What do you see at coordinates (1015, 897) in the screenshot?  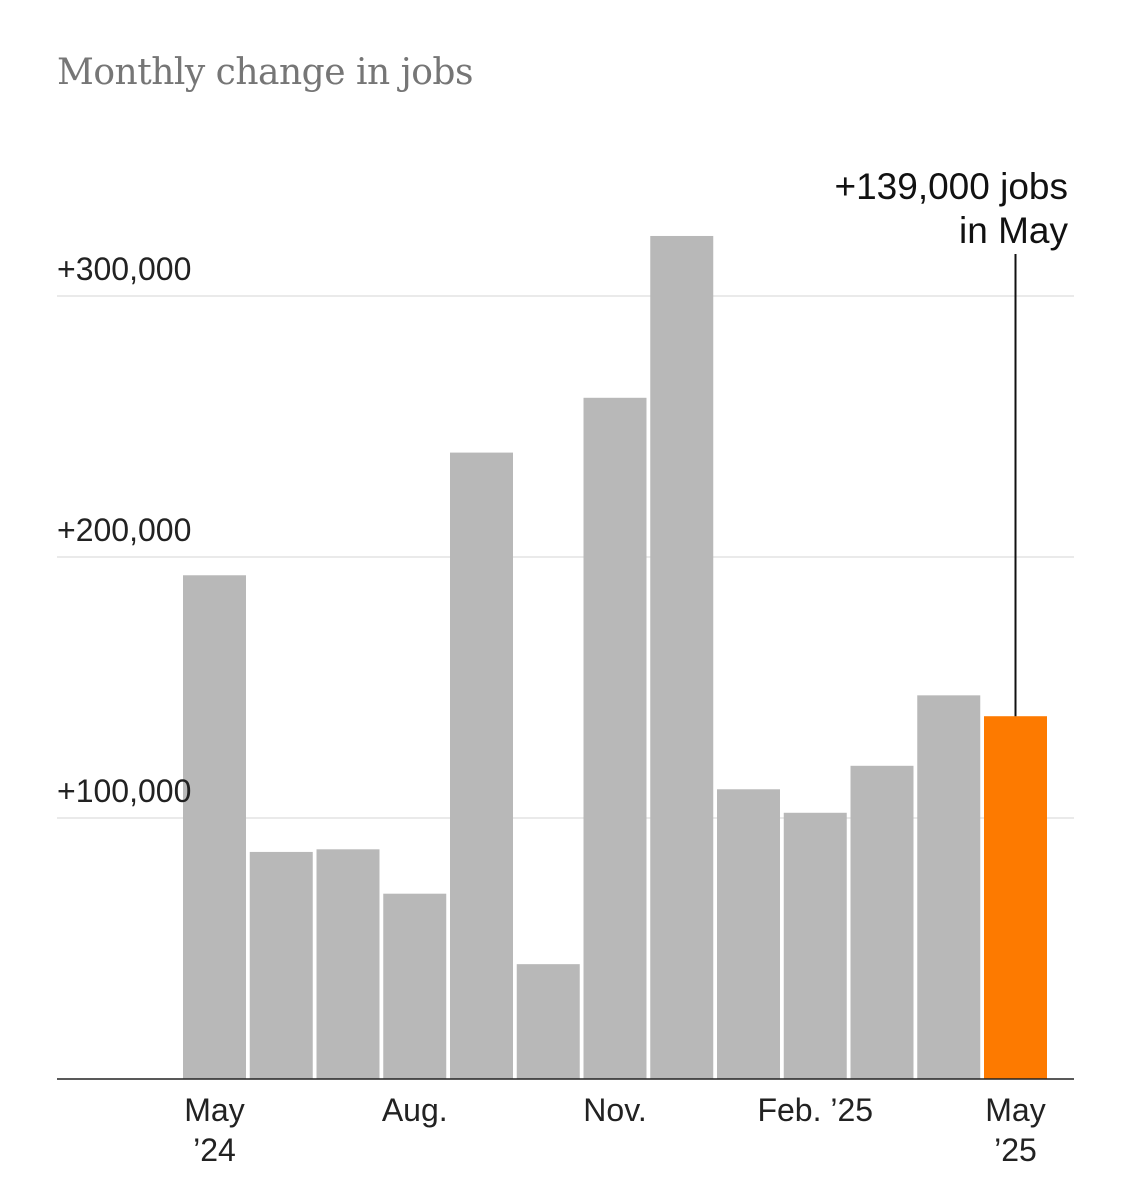 I see `bar-highlight` at bounding box center [1015, 897].